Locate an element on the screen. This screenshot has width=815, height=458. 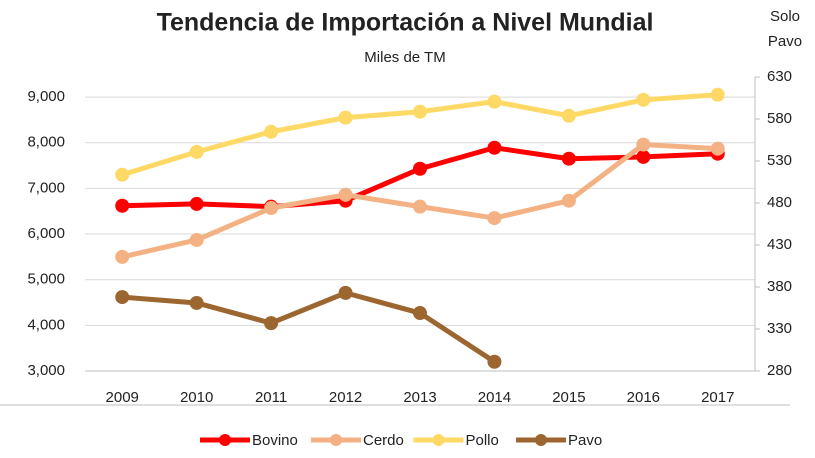
y-tick-label: 6,000 is located at coordinates (46, 233).